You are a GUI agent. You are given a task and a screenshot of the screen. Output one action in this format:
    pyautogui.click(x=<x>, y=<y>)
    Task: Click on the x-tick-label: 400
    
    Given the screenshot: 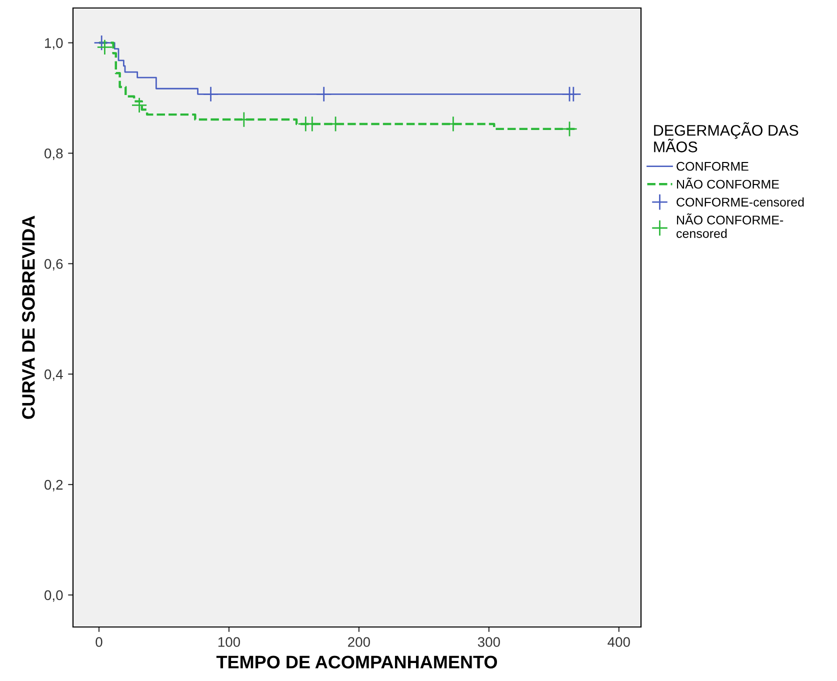 What is the action you would take?
    pyautogui.click(x=619, y=642)
    